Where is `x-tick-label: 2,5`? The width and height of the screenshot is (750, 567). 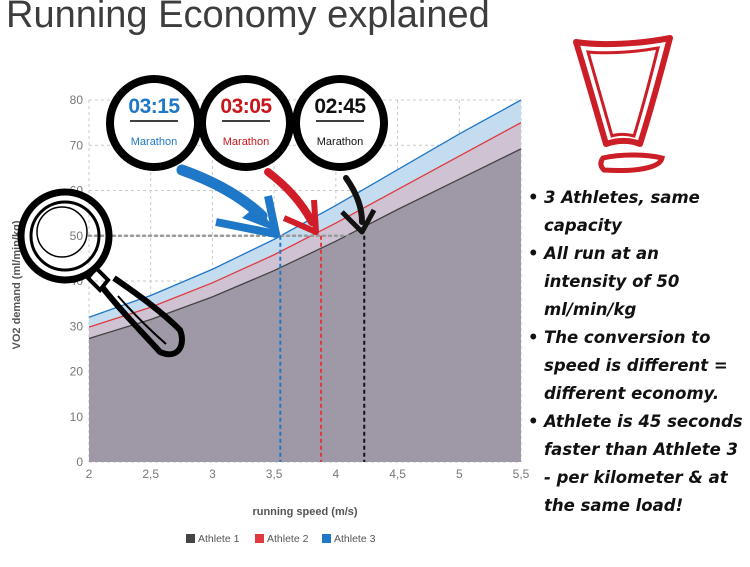 x-tick-label: 2,5 is located at coordinates (150, 474).